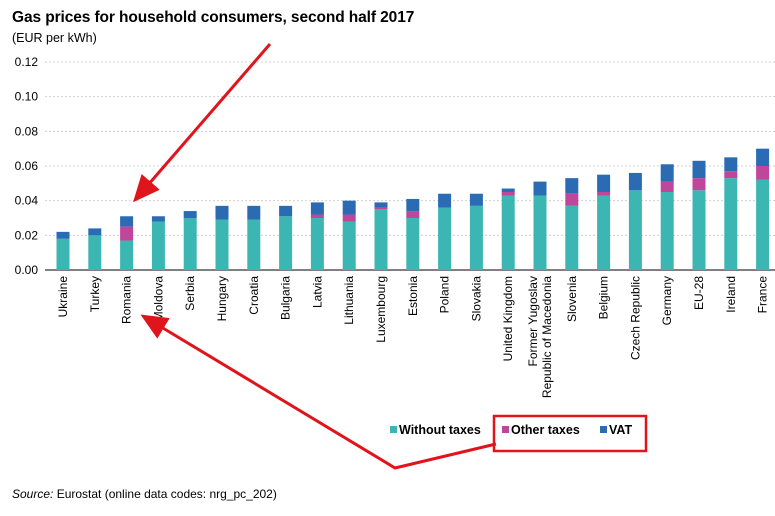 This screenshot has height=516, width=775. What do you see at coordinates (699, 293) in the screenshot?
I see `x-tick-label: EU-28` at bounding box center [699, 293].